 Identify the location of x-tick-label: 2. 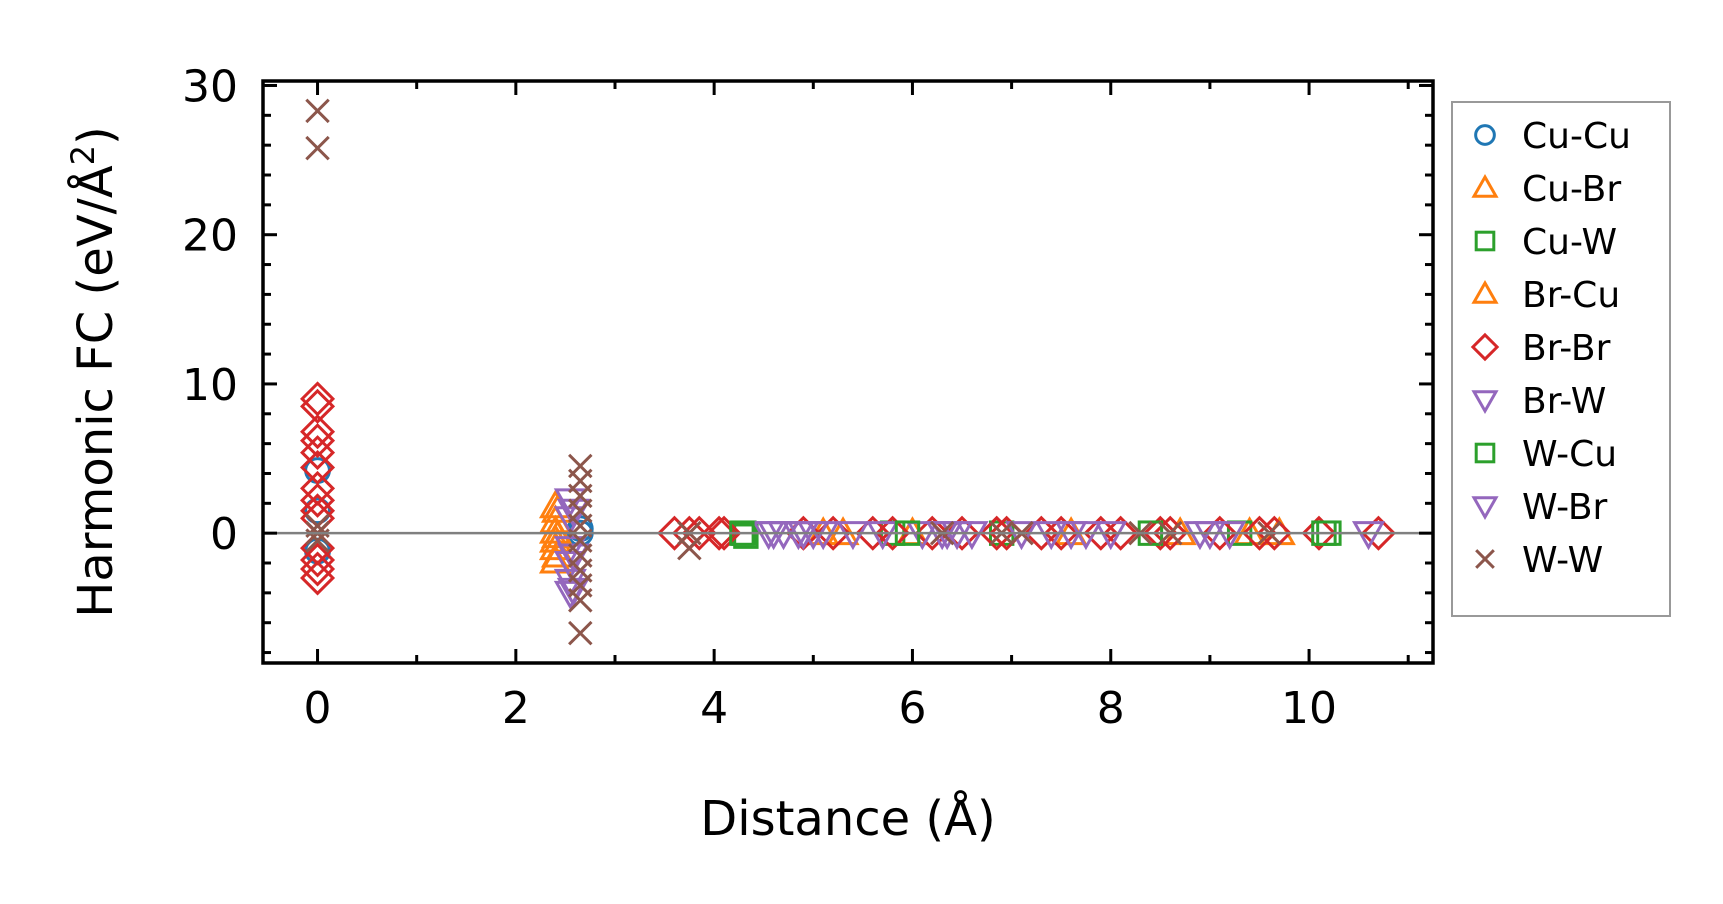
(516, 708).